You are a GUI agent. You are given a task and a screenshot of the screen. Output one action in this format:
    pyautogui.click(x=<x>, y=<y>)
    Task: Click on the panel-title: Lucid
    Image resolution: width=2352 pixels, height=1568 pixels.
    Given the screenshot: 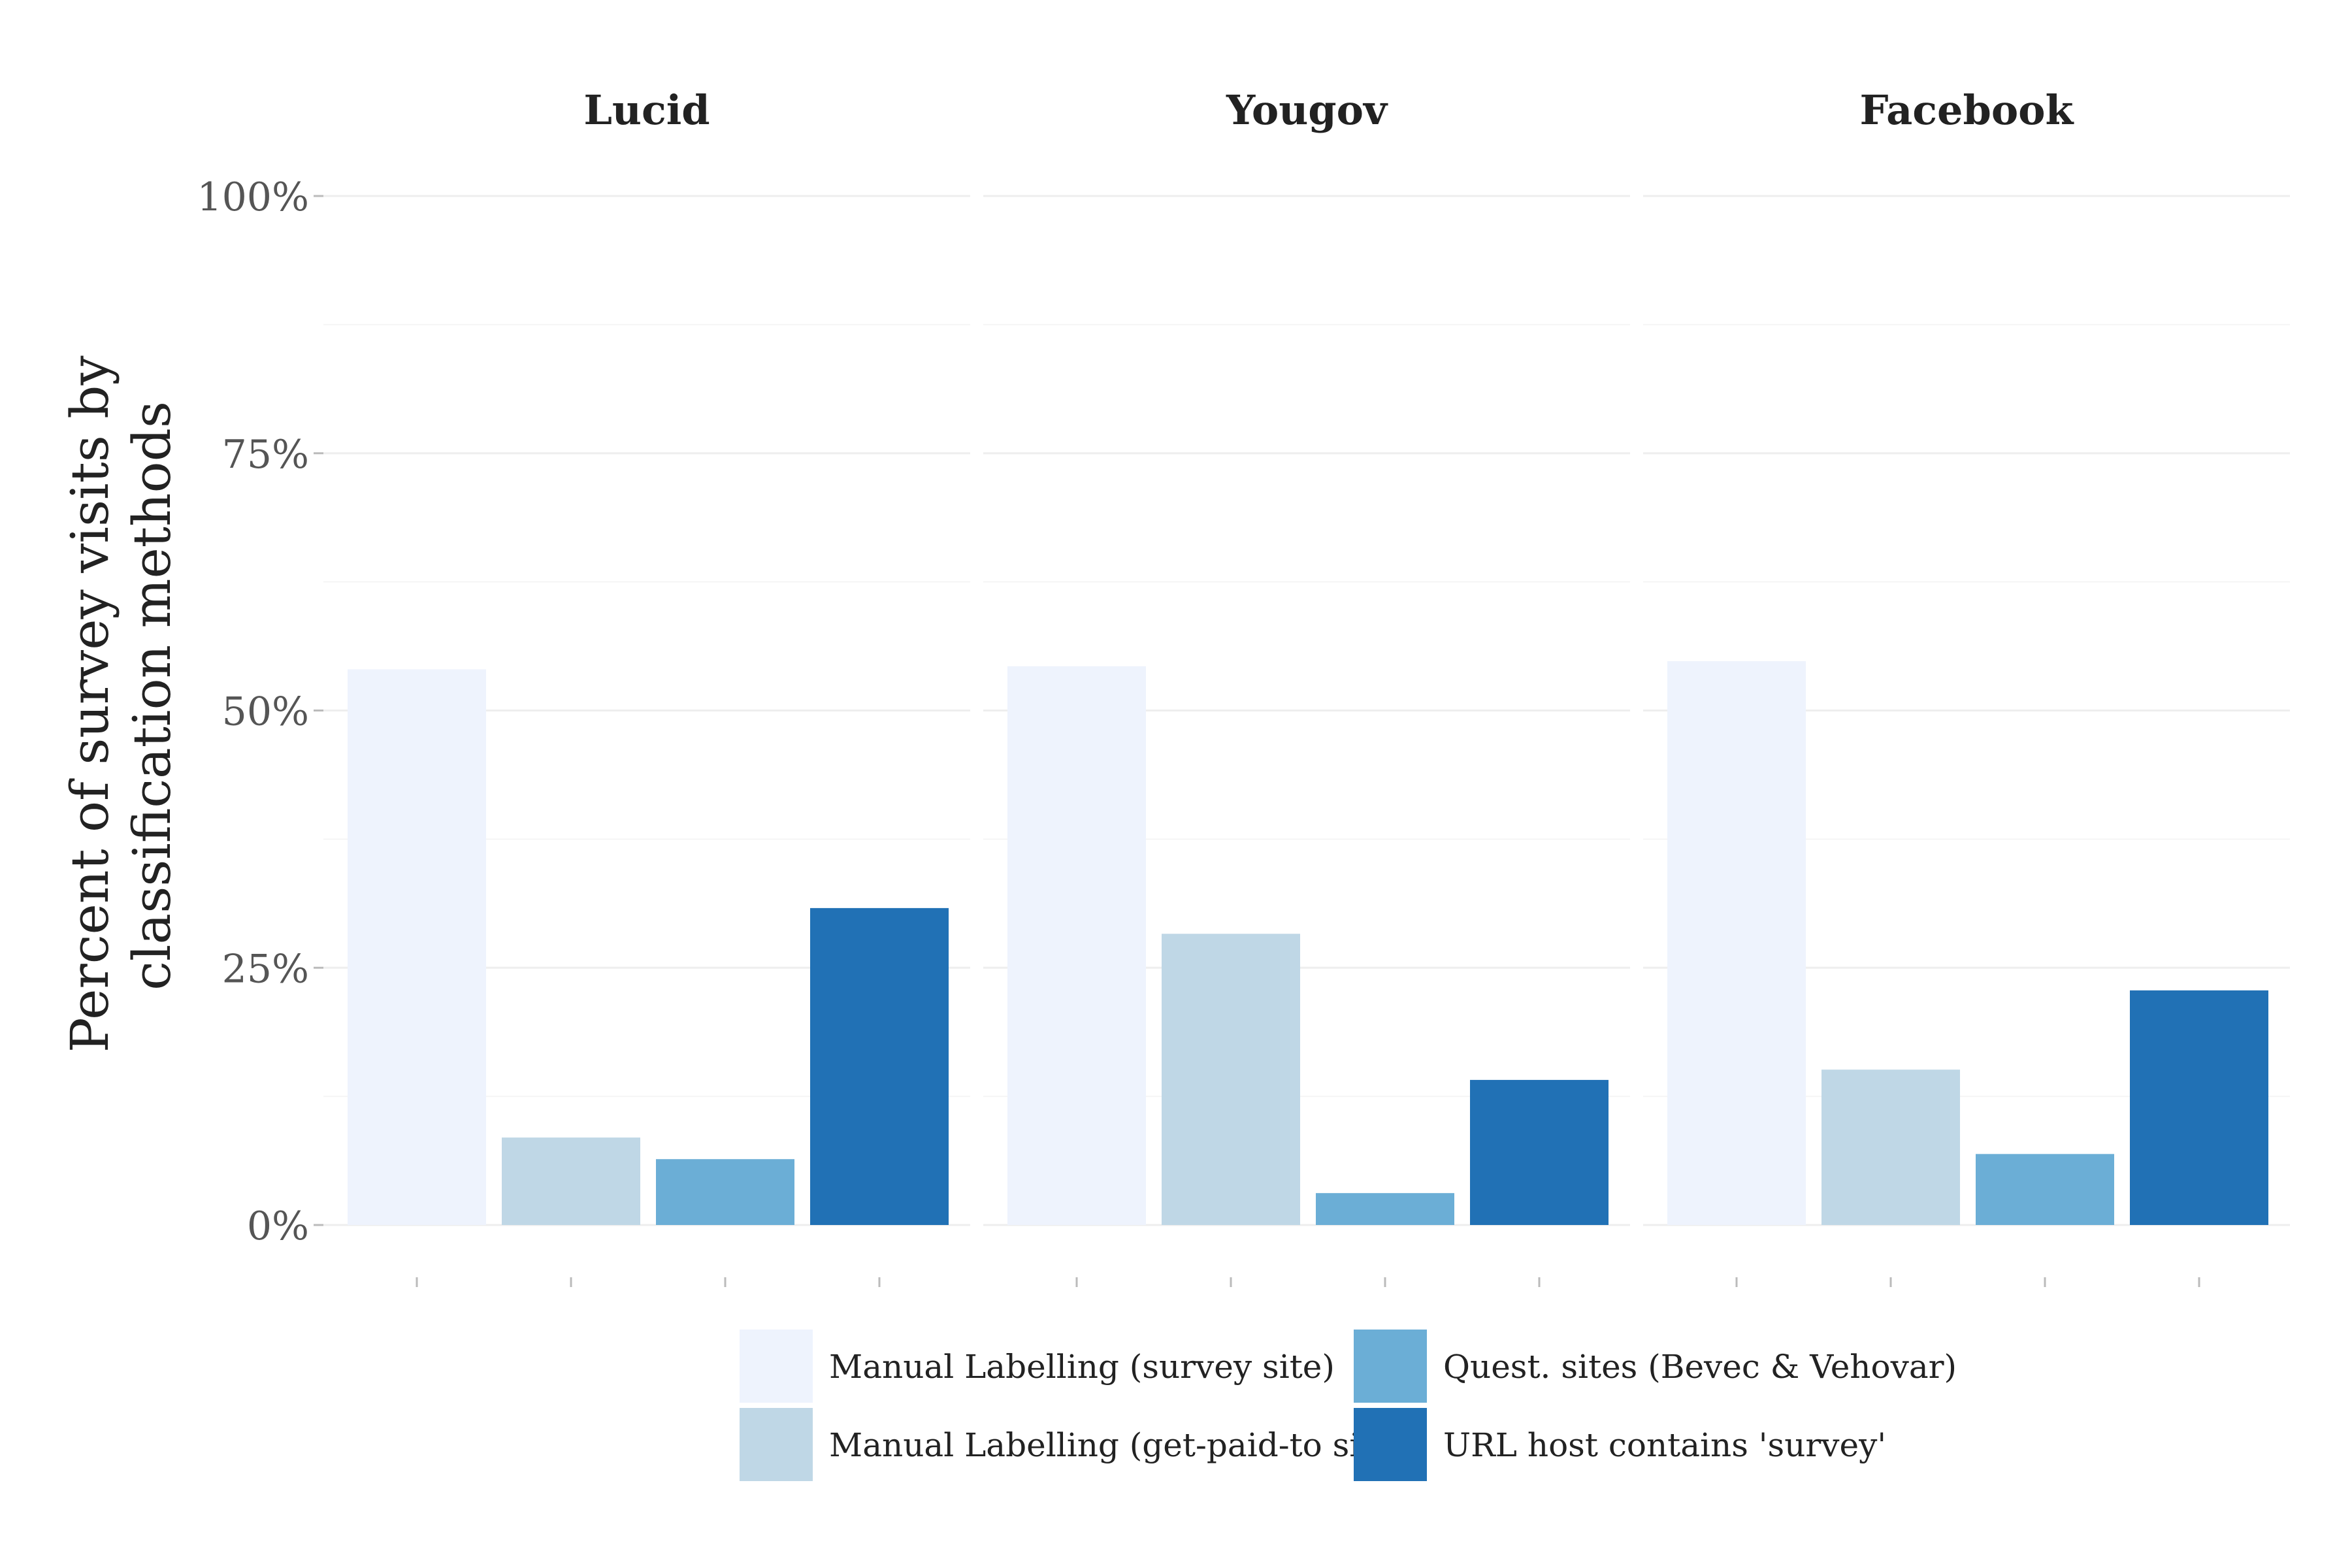 What is the action you would take?
    pyautogui.click(x=646, y=110)
    